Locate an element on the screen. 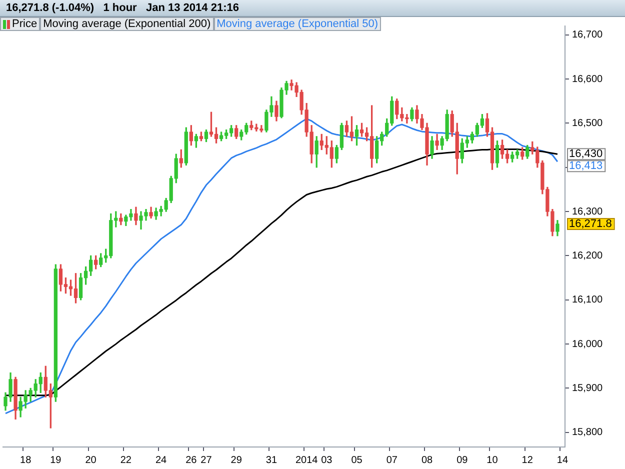  x-tick-label: 31 is located at coordinates (272, 460).